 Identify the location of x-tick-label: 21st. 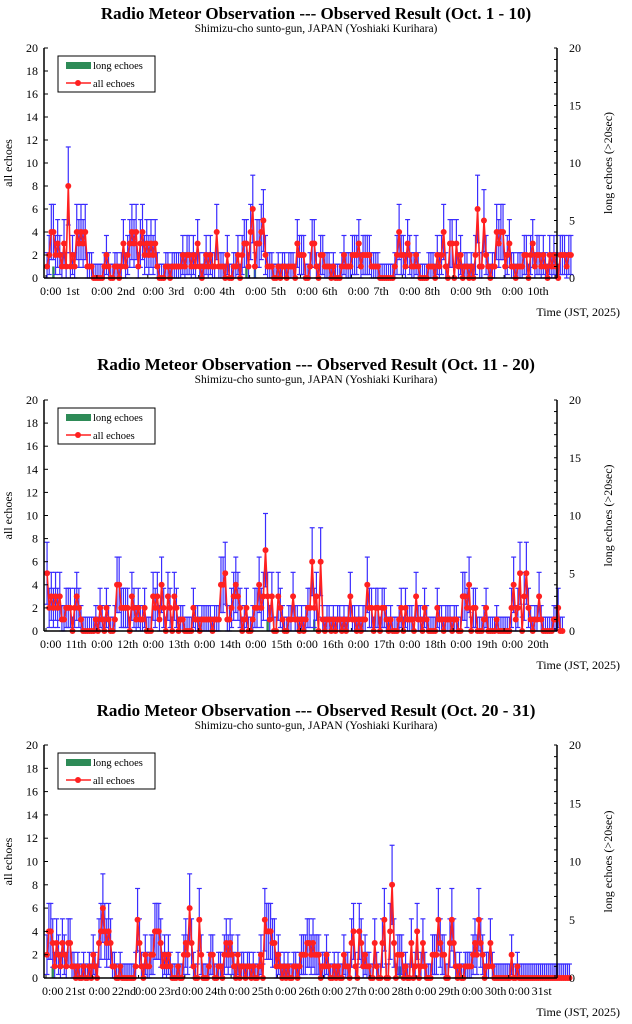
(75, 991).